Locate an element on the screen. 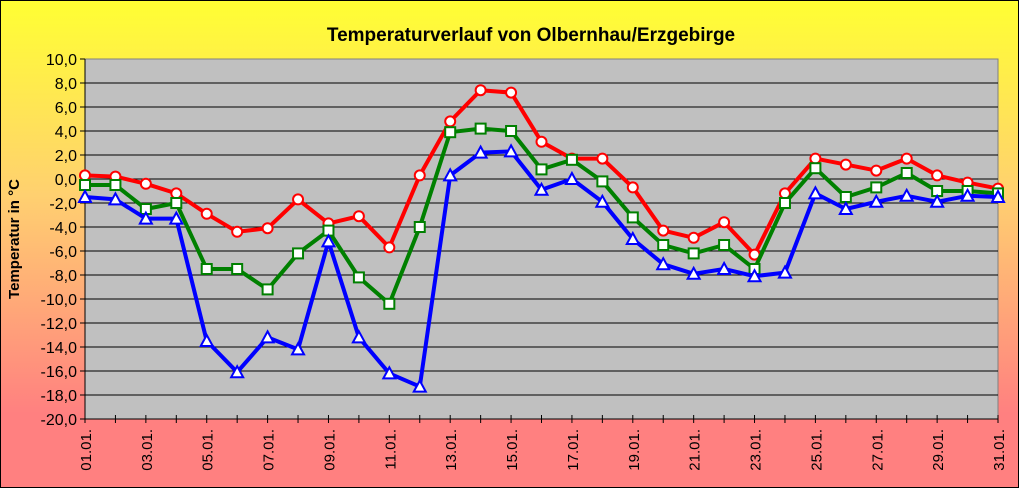 The width and height of the screenshot is (1019, 489). x-tick-label: 17.01. is located at coordinates (573, 450).